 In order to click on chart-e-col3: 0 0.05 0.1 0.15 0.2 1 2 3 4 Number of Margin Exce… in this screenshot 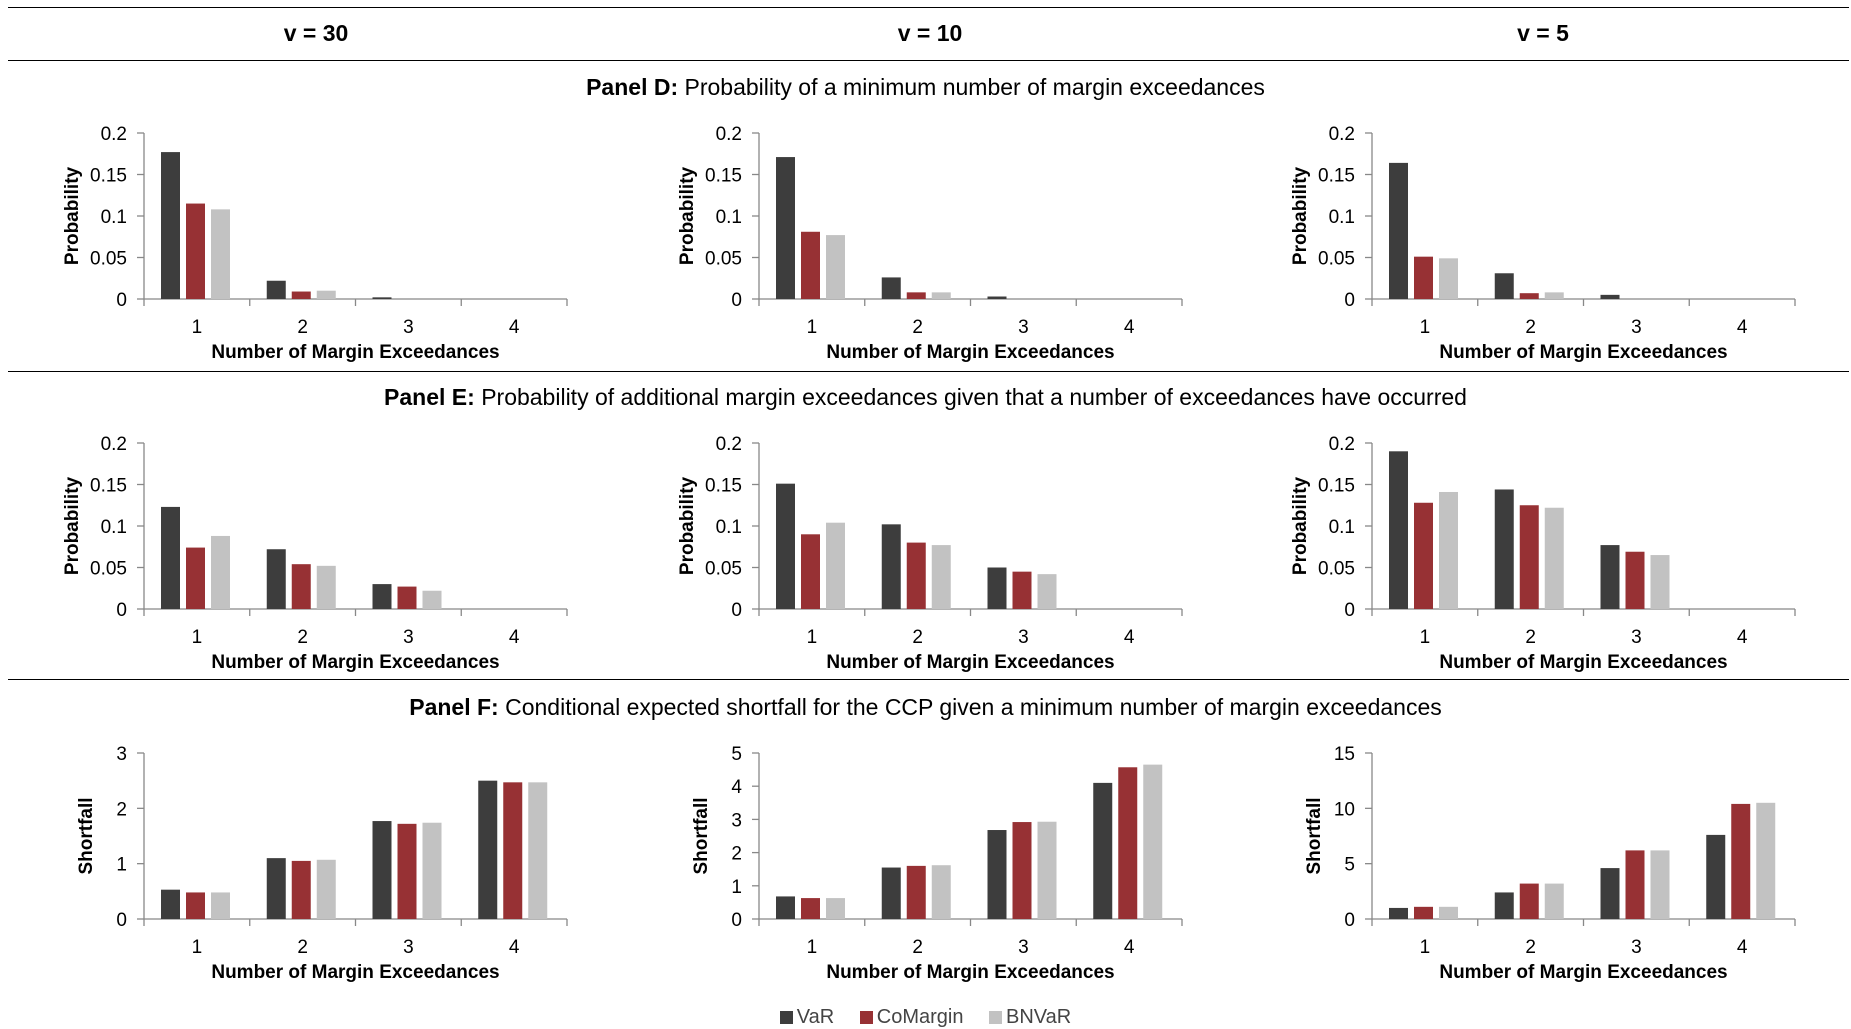, I will do `click(1543, 553)`.